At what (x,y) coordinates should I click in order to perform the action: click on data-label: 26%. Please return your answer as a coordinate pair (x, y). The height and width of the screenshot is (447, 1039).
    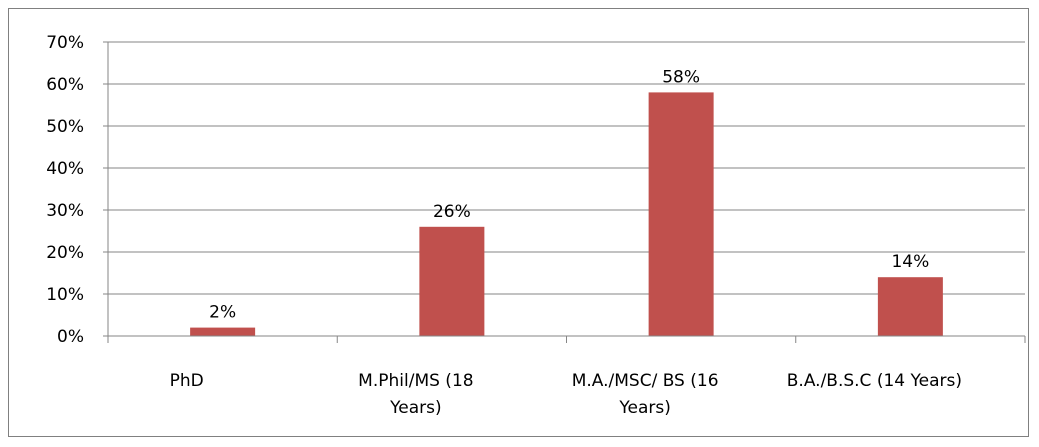
    Looking at the image, I should click on (452, 212).